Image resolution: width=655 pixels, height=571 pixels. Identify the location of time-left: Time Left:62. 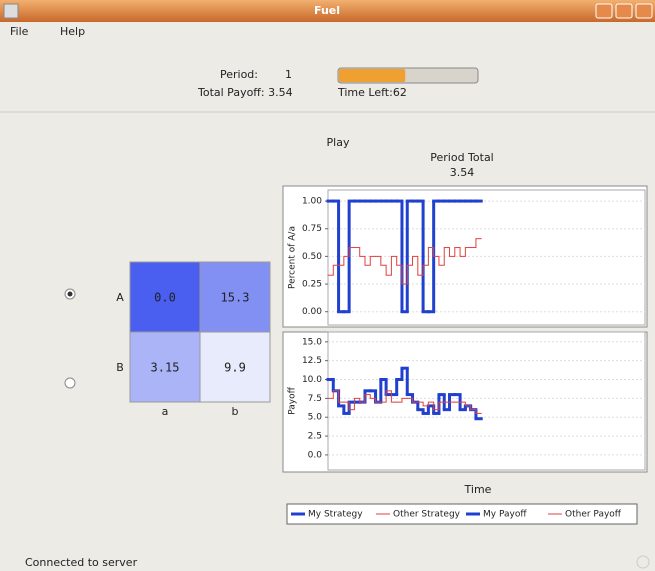
(372, 92).